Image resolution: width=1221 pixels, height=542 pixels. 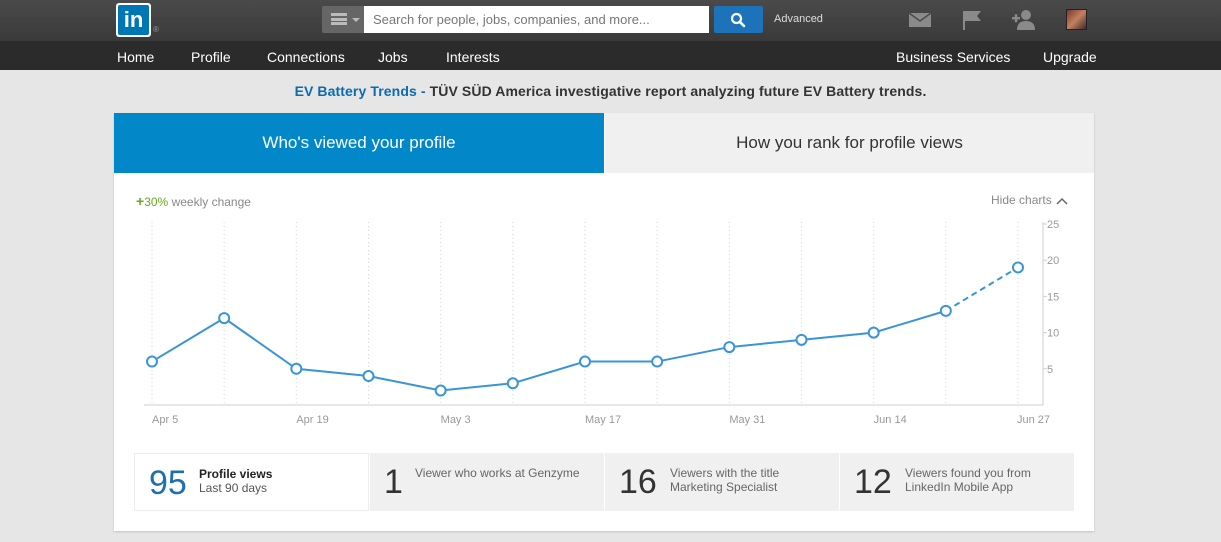 I want to click on logo-text: in, so click(x=133, y=20).